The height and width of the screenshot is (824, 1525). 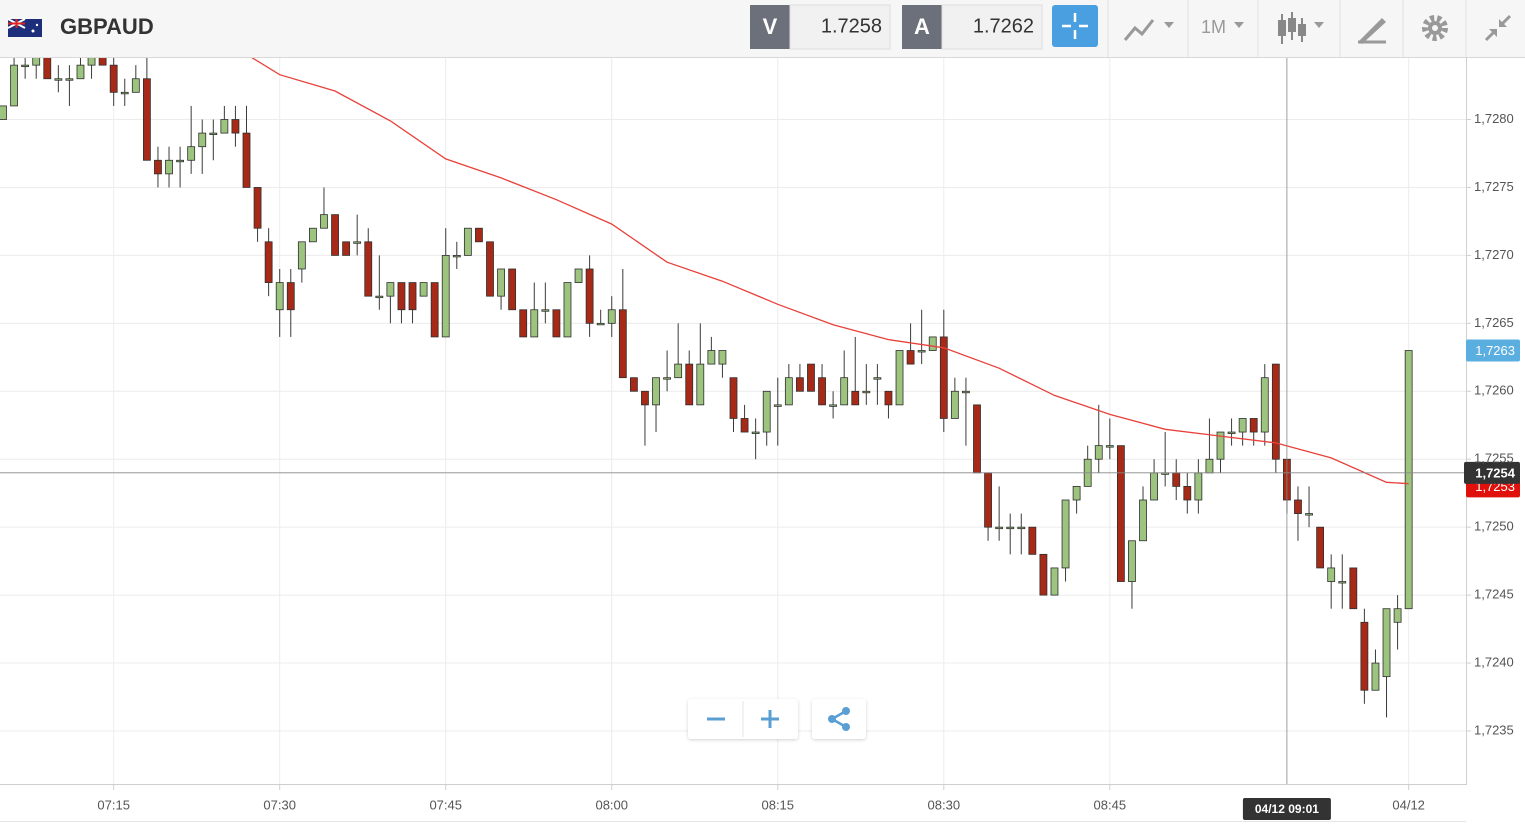 What do you see at coordinates (1372, 31) in the screenshot?
I see `draw-tool` at bounding box center [1372, 31].